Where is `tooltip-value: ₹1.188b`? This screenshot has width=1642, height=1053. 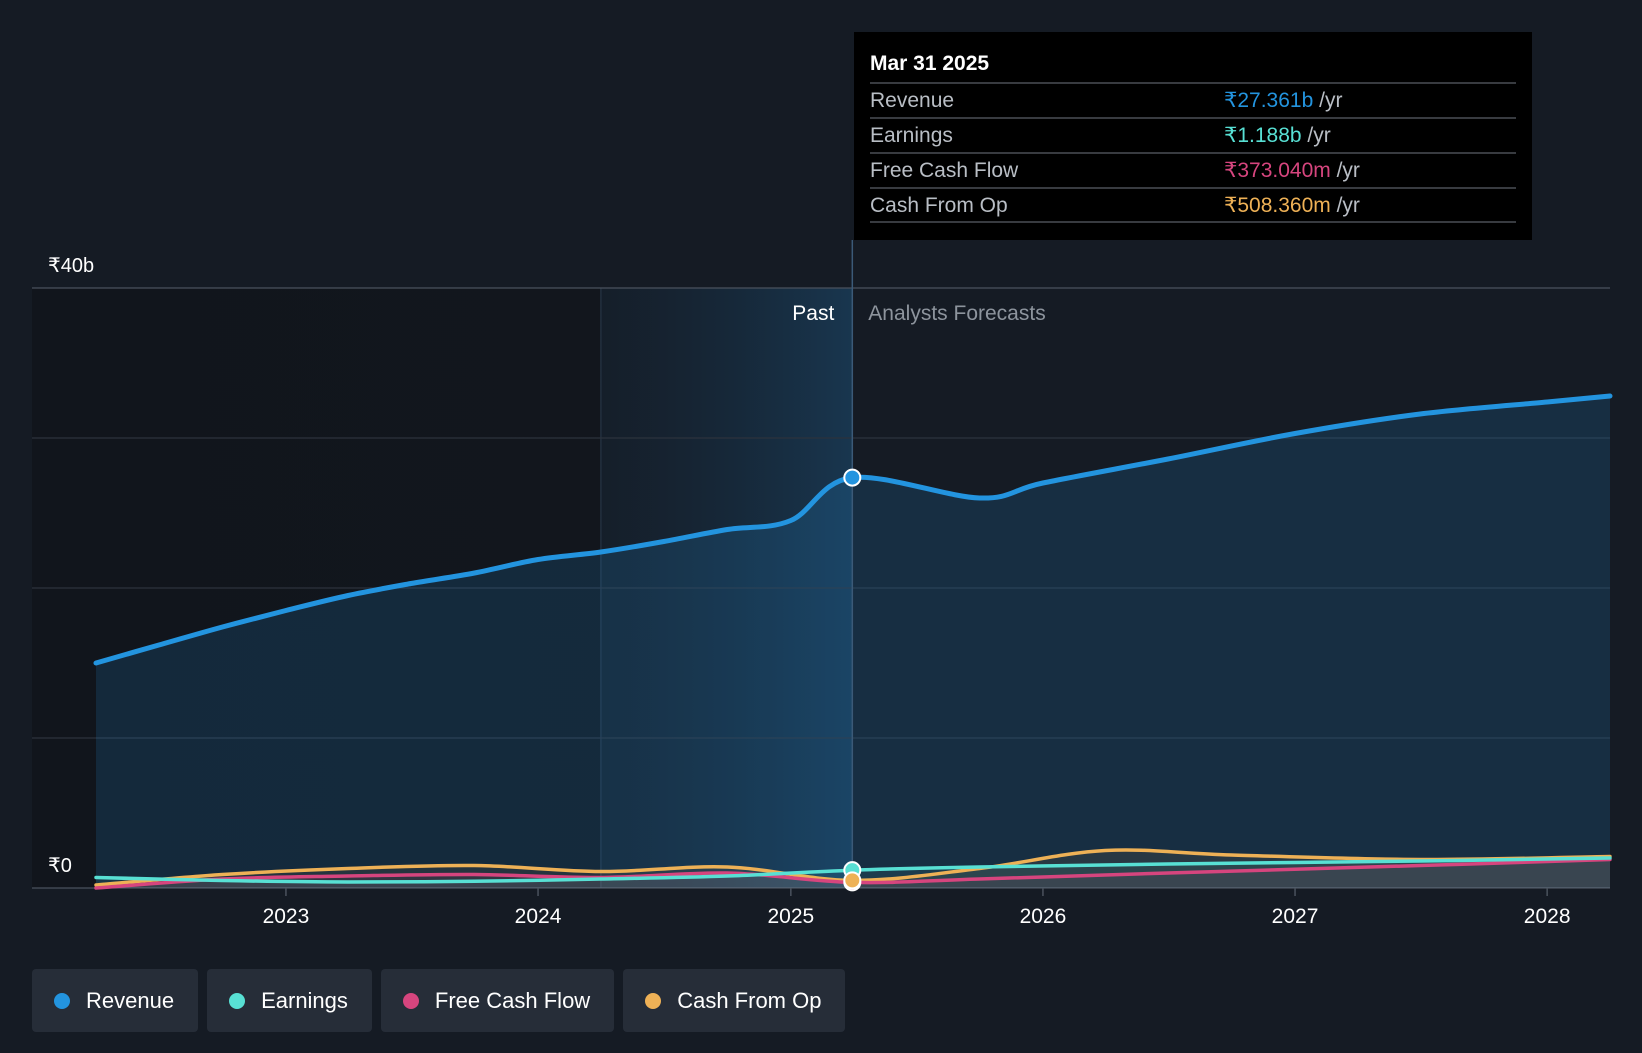
tooltip-value: ₹1.188b is located at coordinates (1263, 135).